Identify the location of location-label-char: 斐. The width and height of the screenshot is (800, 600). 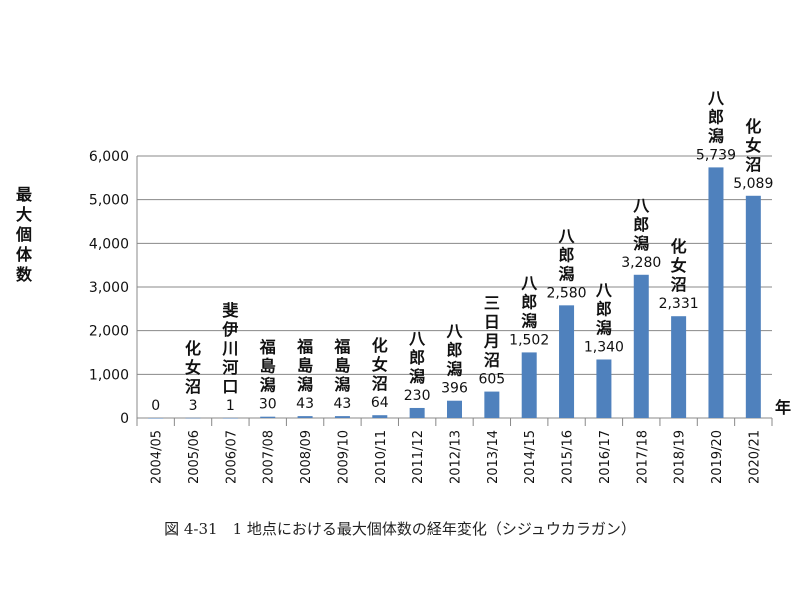
(230, 310).